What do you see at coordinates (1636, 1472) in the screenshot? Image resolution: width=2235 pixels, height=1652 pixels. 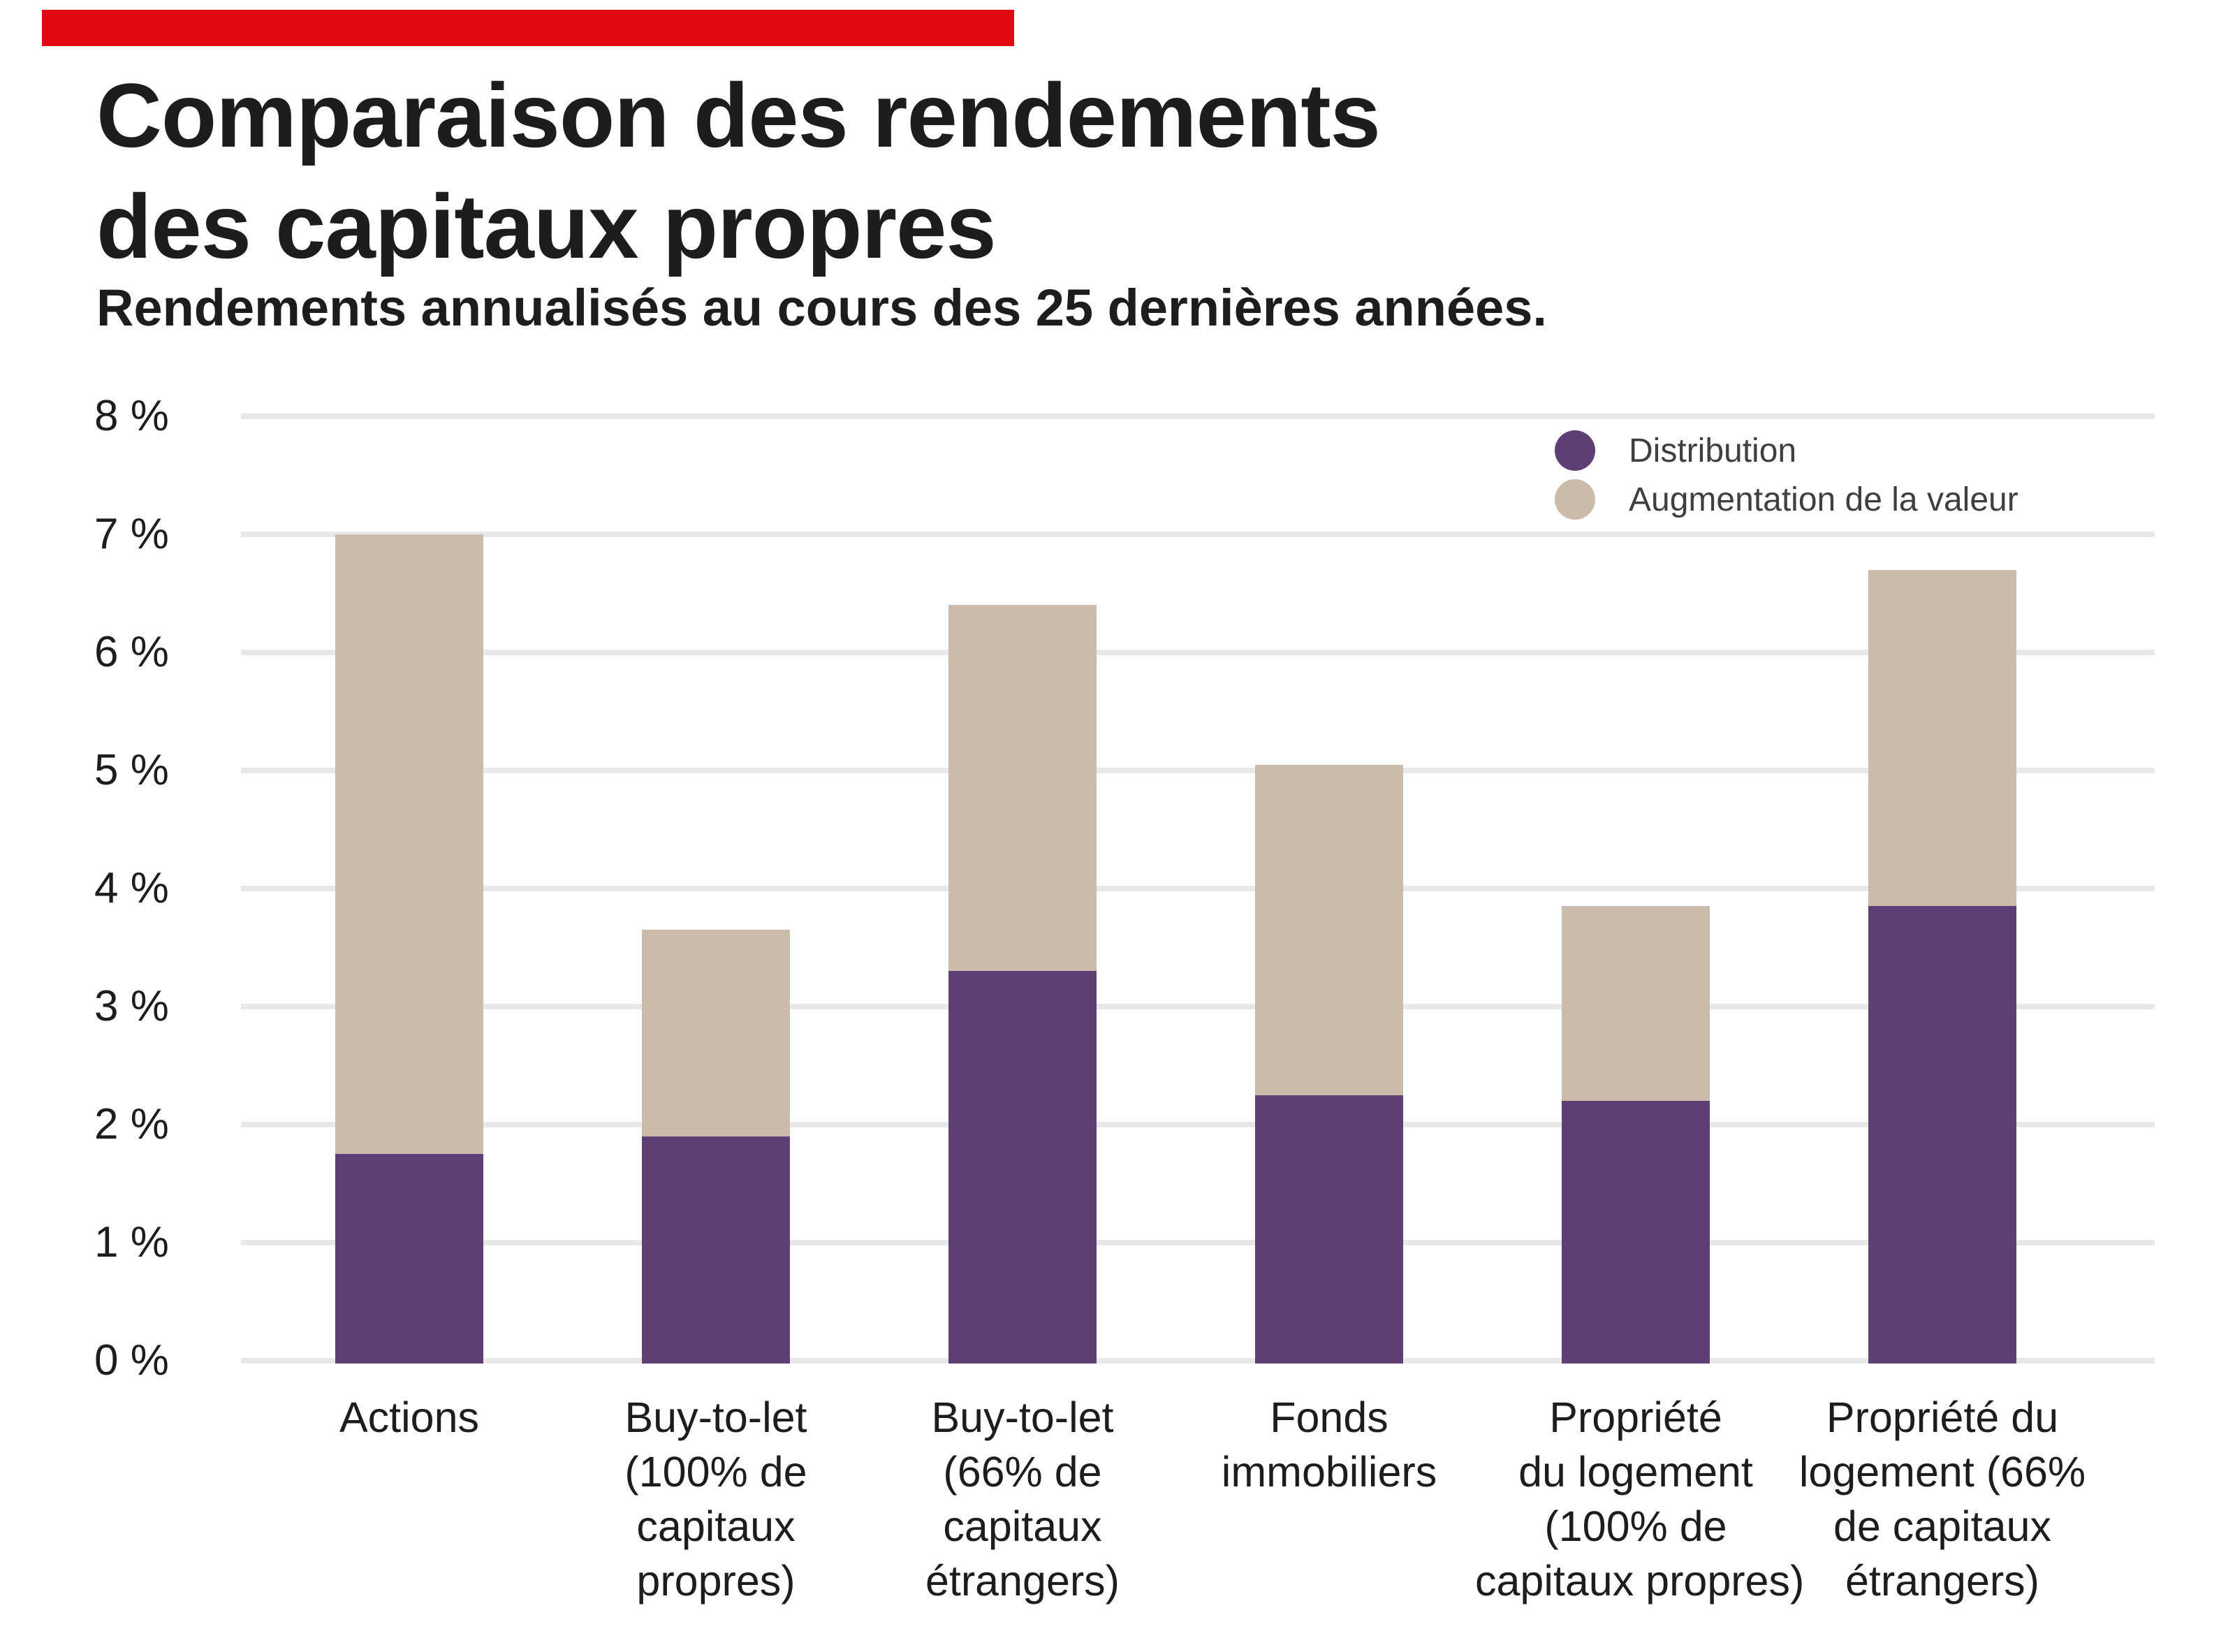 I see `x-axis-label-line: du logement` at bounding box center [1636, 1472].